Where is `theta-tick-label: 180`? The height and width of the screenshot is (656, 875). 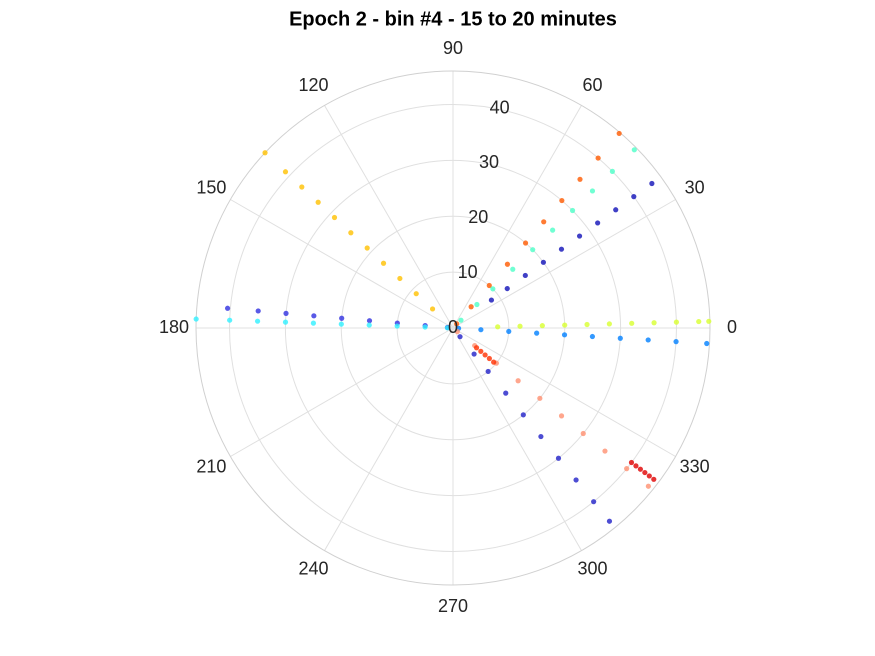 theta-tick-label: 180 is located at coordinates (174, 327).